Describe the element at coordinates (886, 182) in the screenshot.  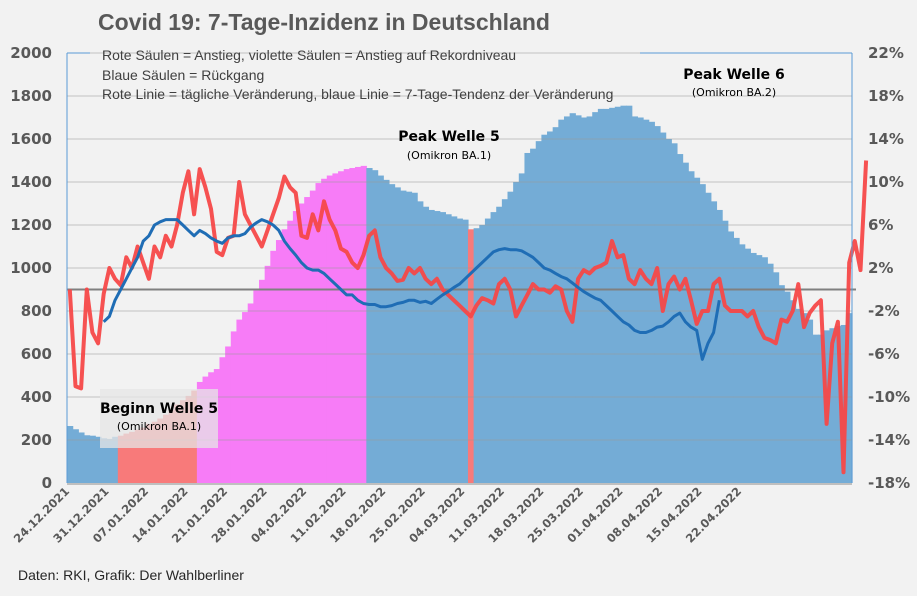
I see `y-right-tick-label: 10%` at that location.